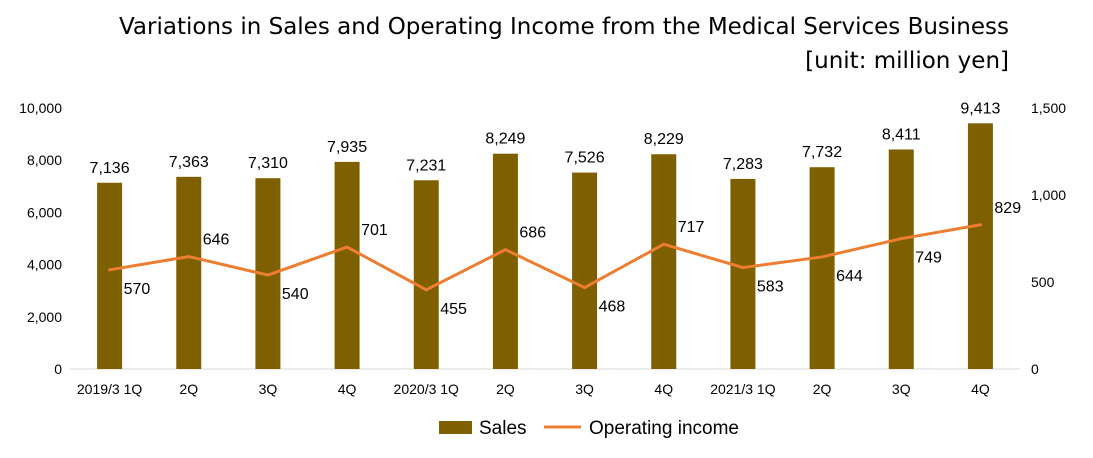  Describe the element at coordinates (743, 164) in the screenshot. I see `sales-data-label: 7,283` at that location.